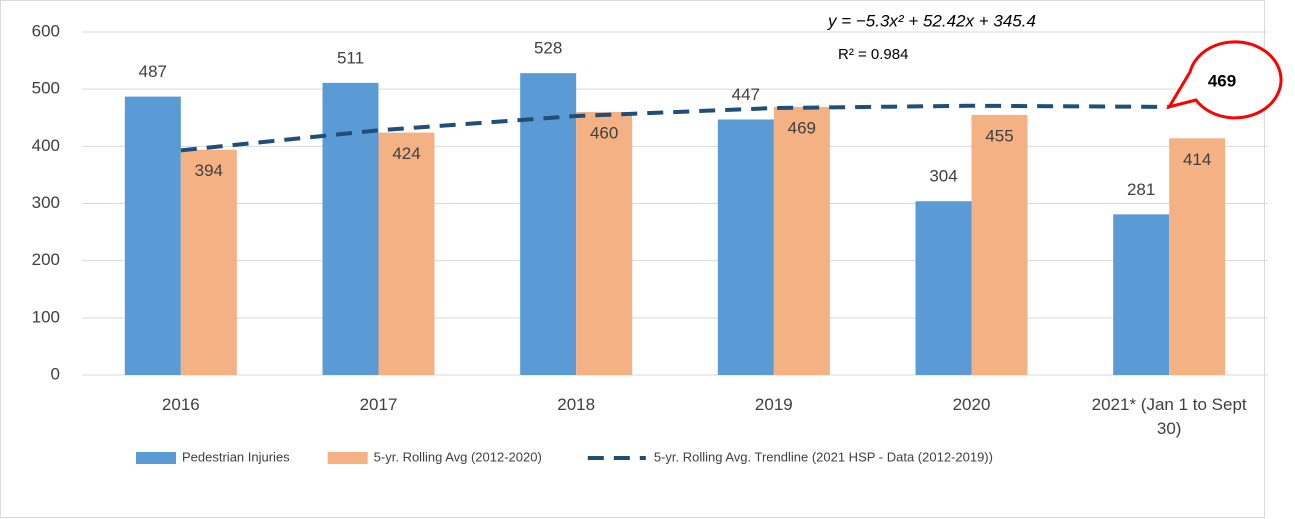 The height and width of the screenshot is (519, 1295). Describe the element at coordinates (406, 153) in the screenshot. I see `data-label: 424` at that location.